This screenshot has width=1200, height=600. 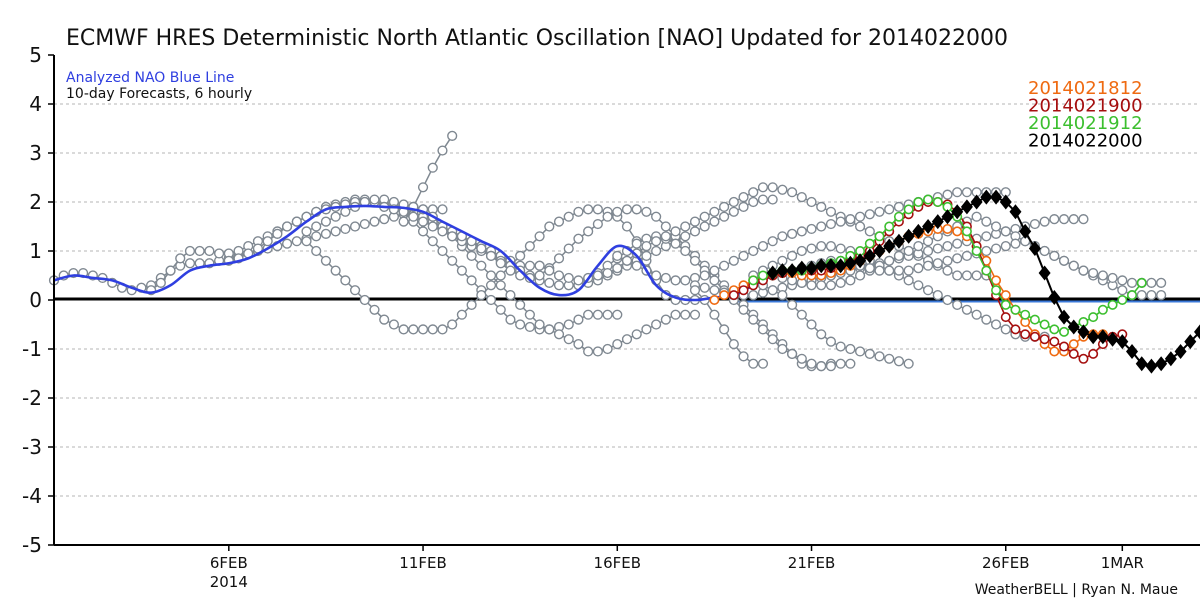 I want to click on legend-entry: 2014021812, so click(x=1085, y=88).